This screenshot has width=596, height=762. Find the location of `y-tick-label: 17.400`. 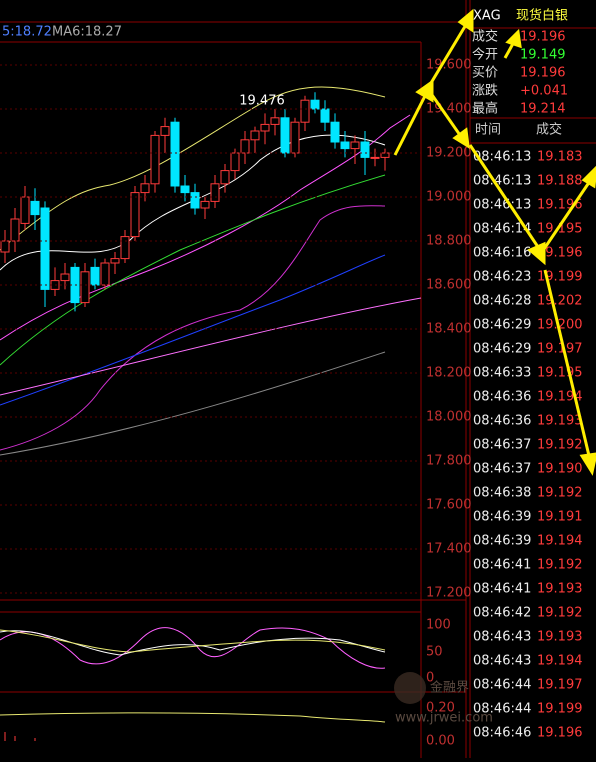

y-tick-label: 17.400 is located at coordinates (449, 549).